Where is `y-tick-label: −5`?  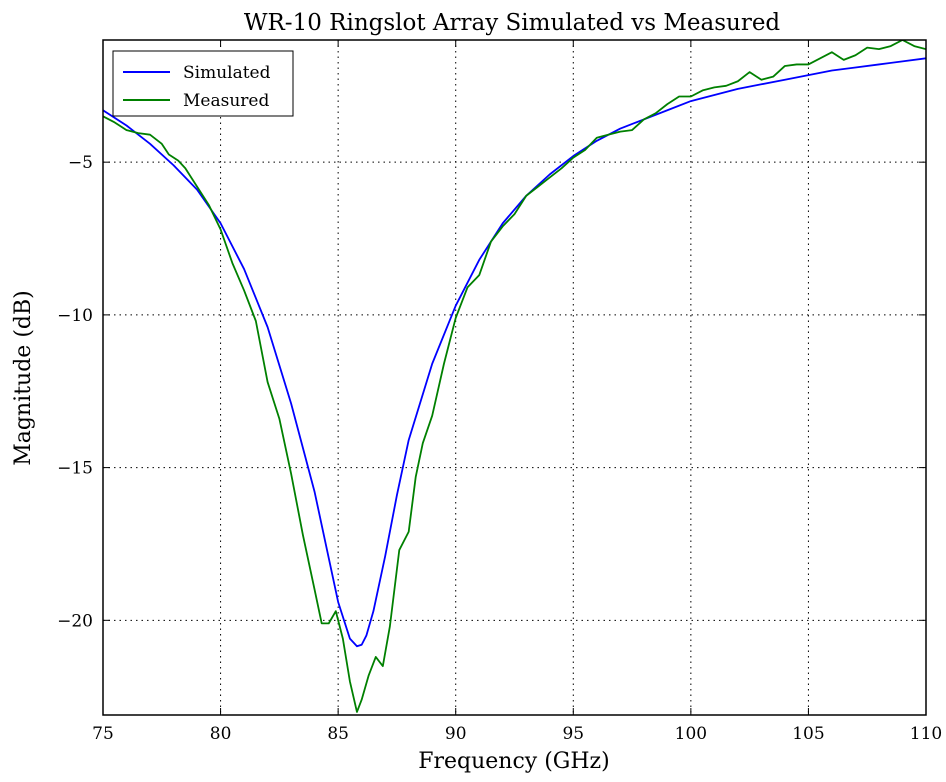 y-tick-label: −5 is located at coordinates (80, 163).